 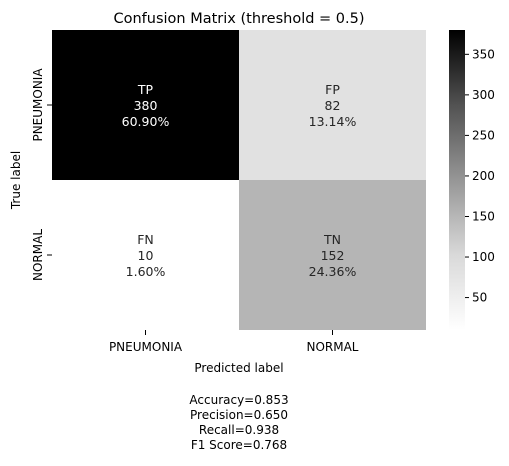 I want to click on colorbar-gradient, so click(x=457, y=180).